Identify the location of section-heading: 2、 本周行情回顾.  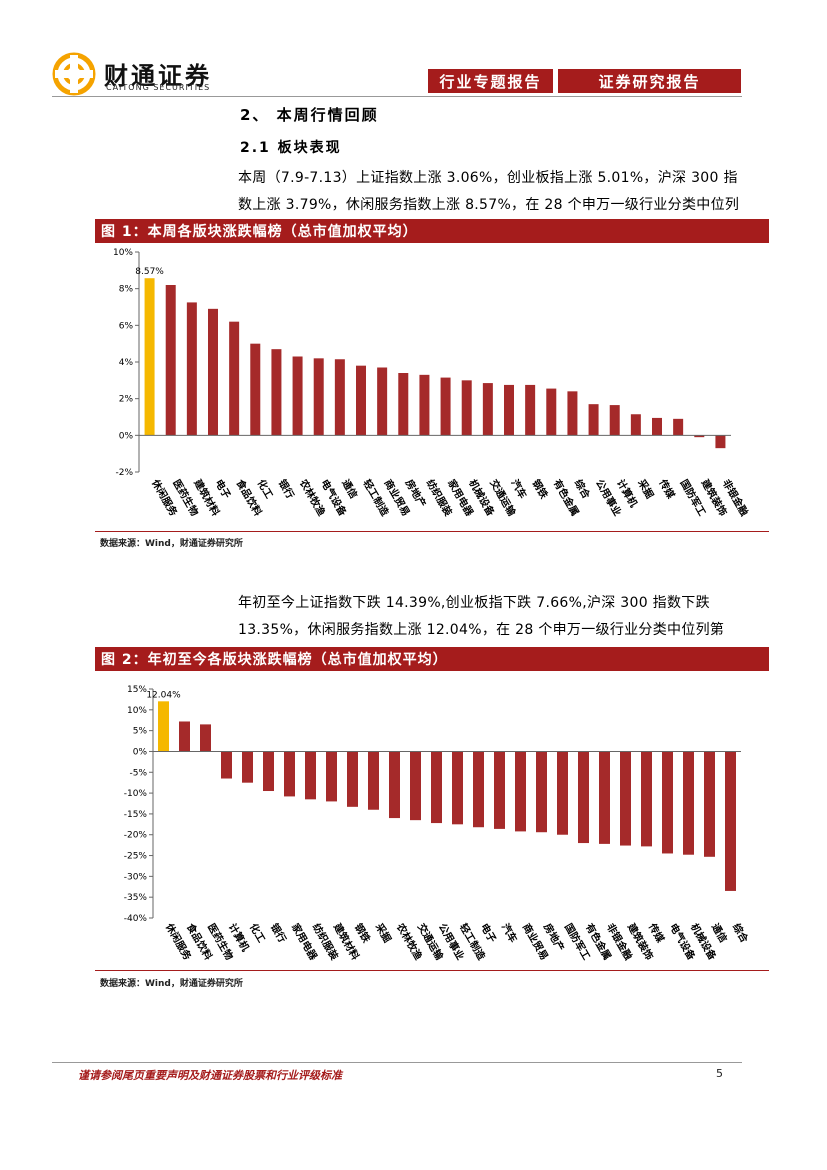
(309, 115).